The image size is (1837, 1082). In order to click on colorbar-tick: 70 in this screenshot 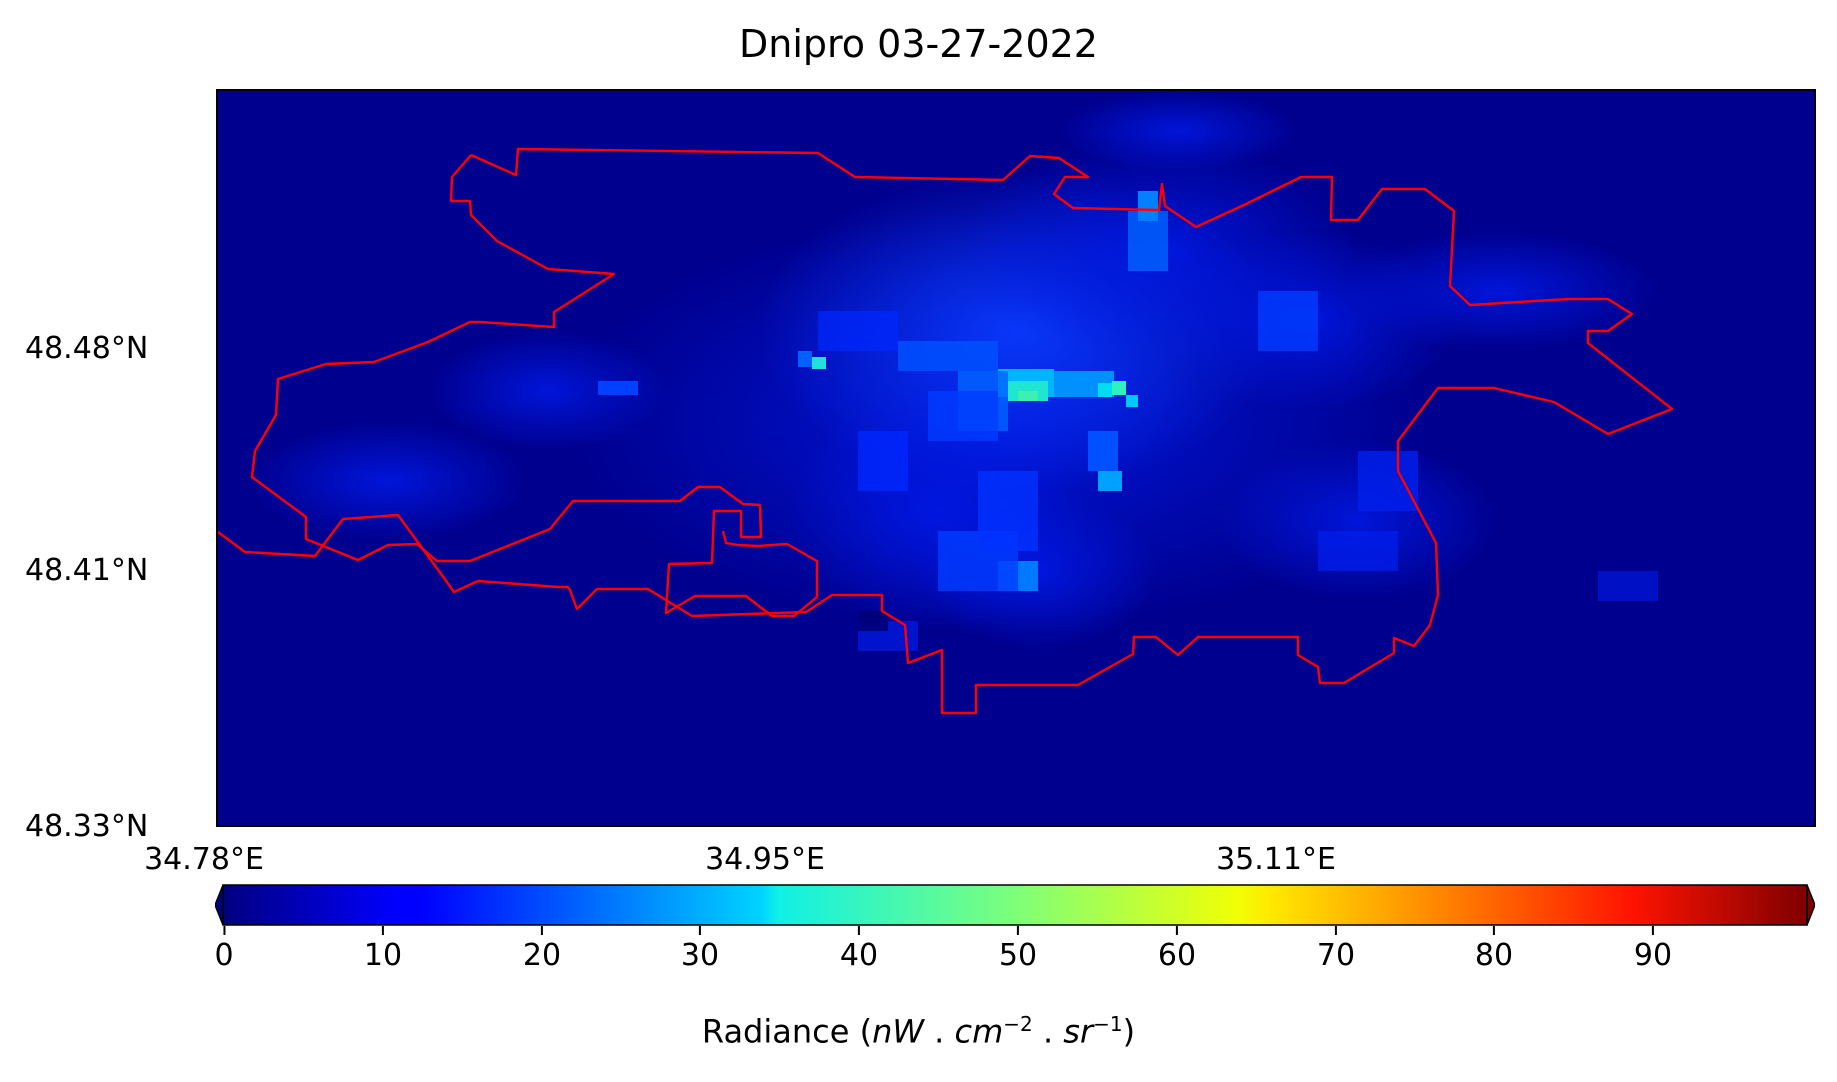, I will do `click(1336, 948)`.